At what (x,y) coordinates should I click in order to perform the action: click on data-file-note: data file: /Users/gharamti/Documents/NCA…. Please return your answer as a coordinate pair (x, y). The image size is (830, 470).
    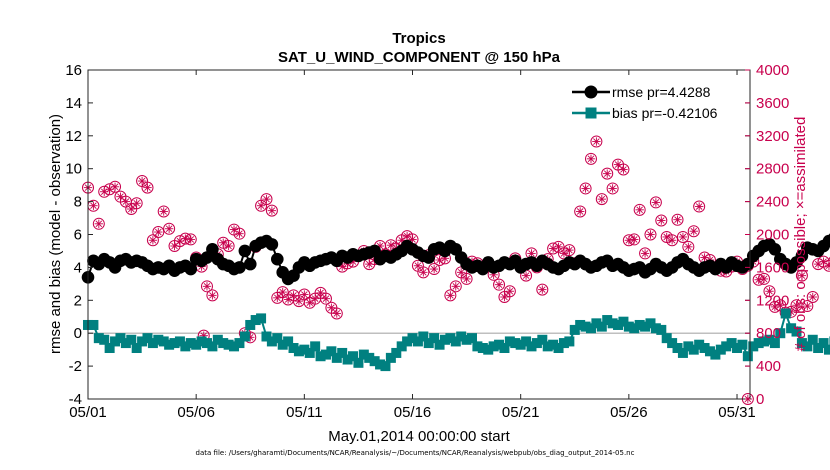
    Looking at the image, I should click on (415, 453).